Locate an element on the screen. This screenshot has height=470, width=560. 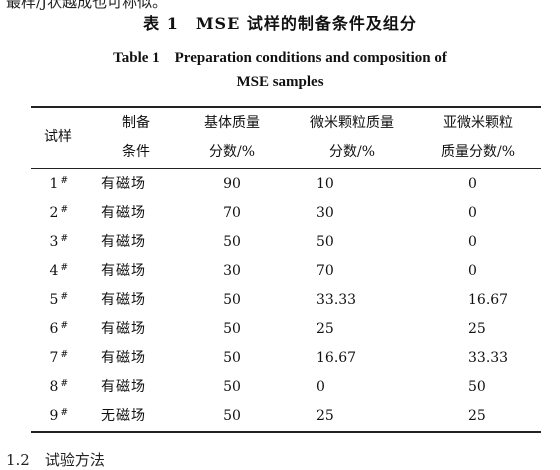
table-caption-english-line2: MSE samples is located at coordinates (280, 82).